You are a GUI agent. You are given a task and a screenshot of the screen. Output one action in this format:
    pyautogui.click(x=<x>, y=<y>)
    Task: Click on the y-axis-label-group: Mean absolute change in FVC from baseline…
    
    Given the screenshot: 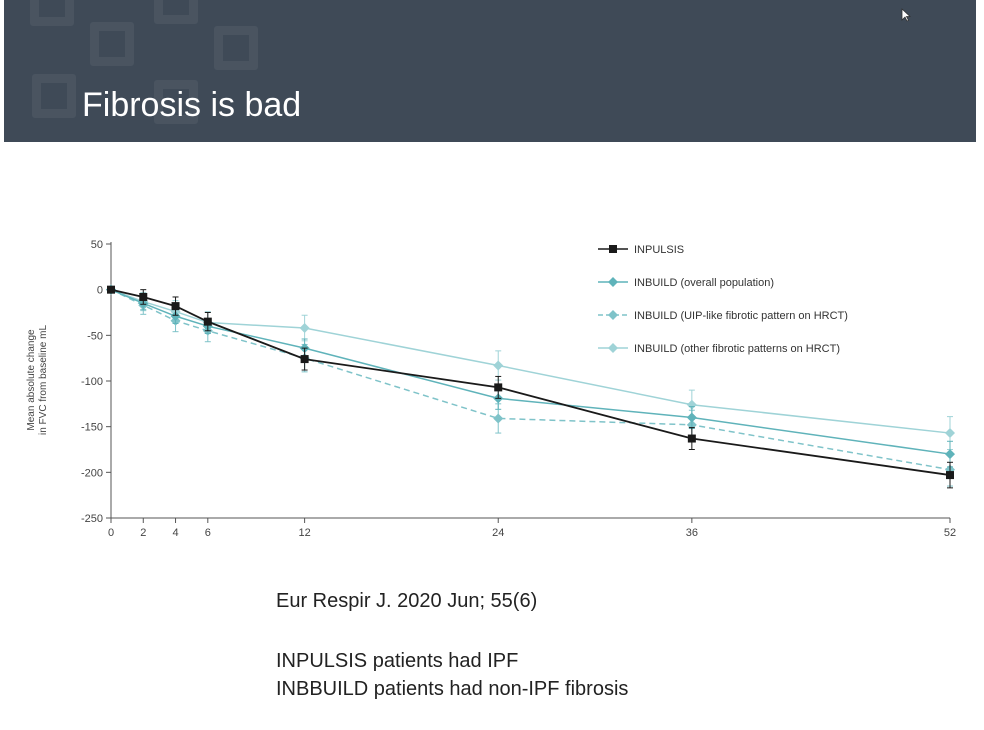 What is the action you would take?
    pyautogui.click(x=37, y=380)
    